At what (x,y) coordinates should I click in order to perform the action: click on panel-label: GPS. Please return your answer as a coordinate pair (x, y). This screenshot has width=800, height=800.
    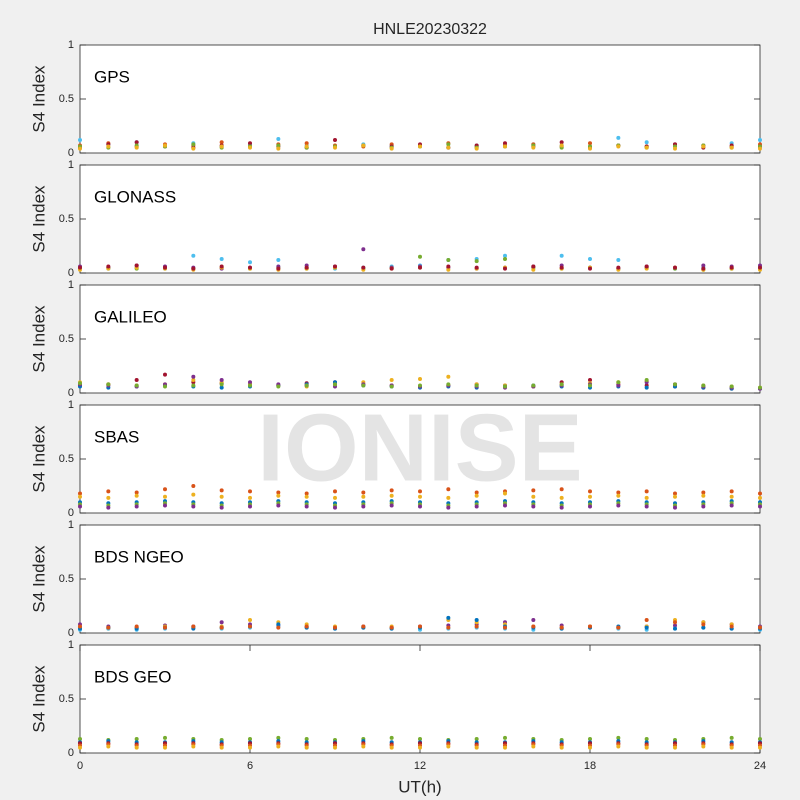
    Looking at the image, I should click on (112, 76).